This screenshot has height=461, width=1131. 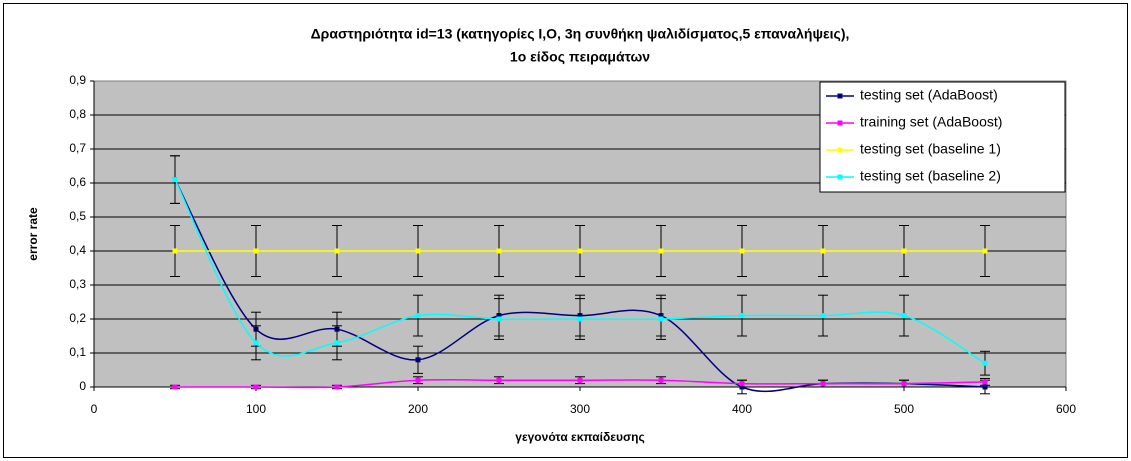 What do you see at coordinates (930, 149) in the screenshot?
I see `legend-label: testing set (baseline 1)` at bounding box center [930, 149].